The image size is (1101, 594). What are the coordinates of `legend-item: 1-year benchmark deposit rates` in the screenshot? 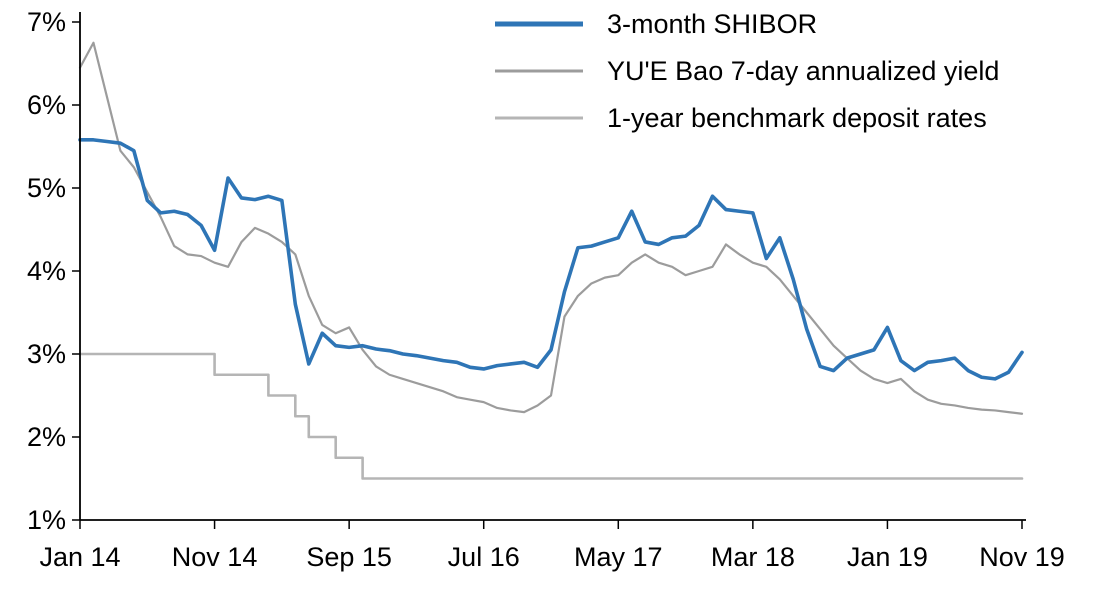 It's located at (741, 118).